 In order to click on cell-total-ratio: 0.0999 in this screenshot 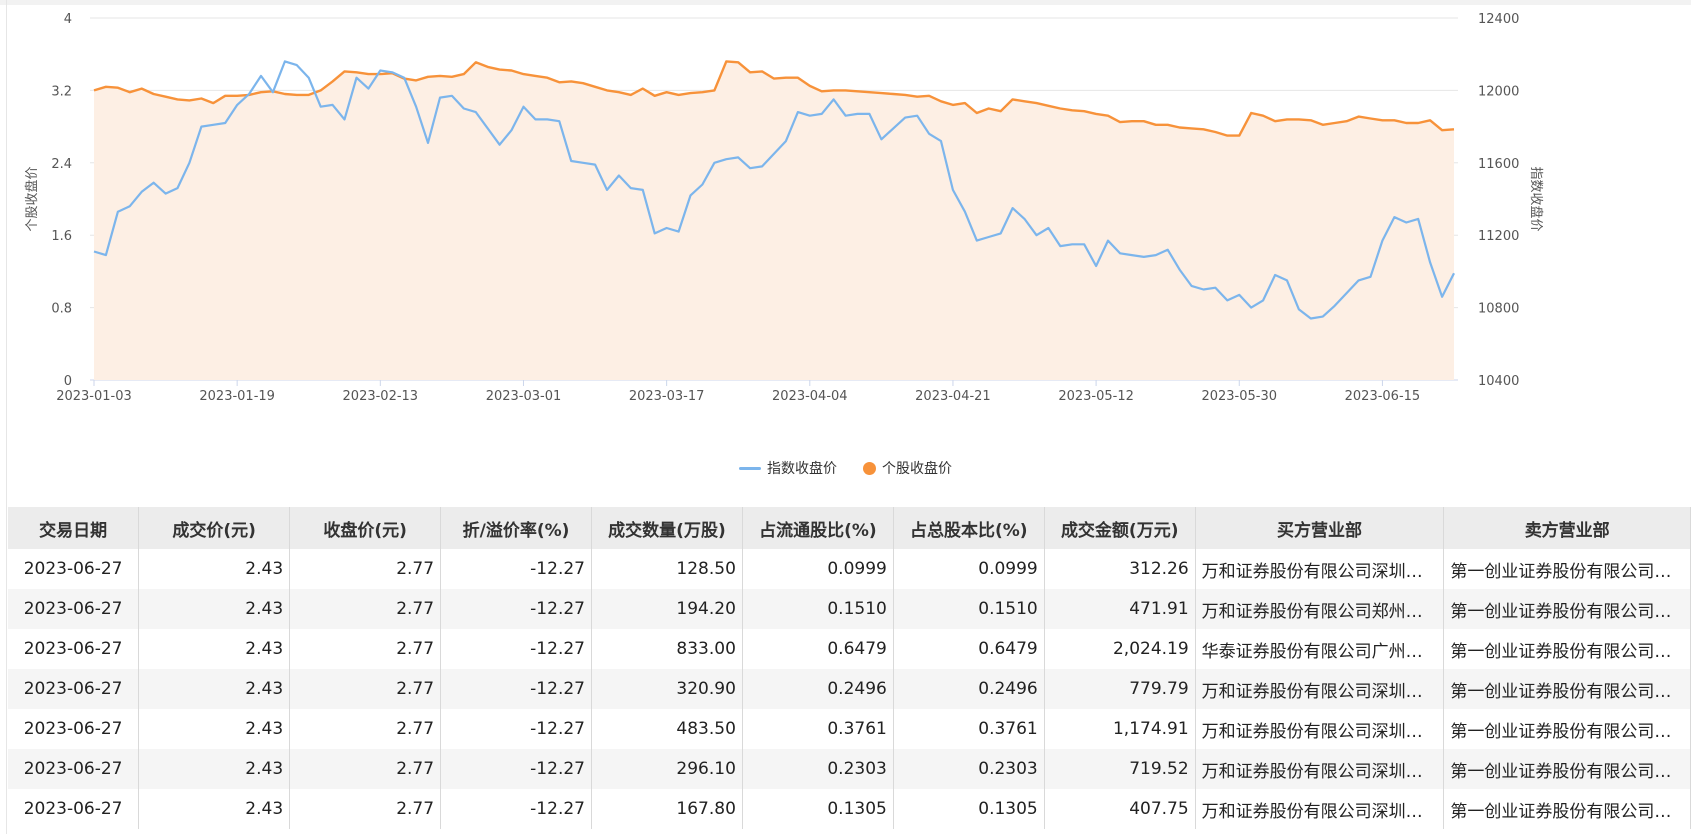, I will do `click(969, 569)`.